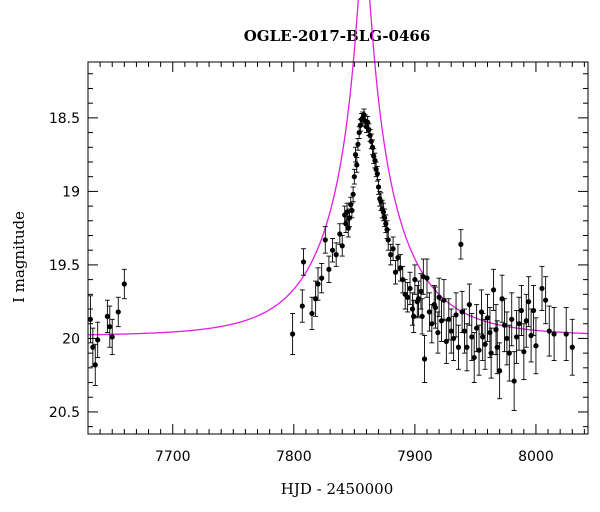  Describe the element at coordinates (71, 339) in the screenshot. I see `y-tick-label: 20` at that location.